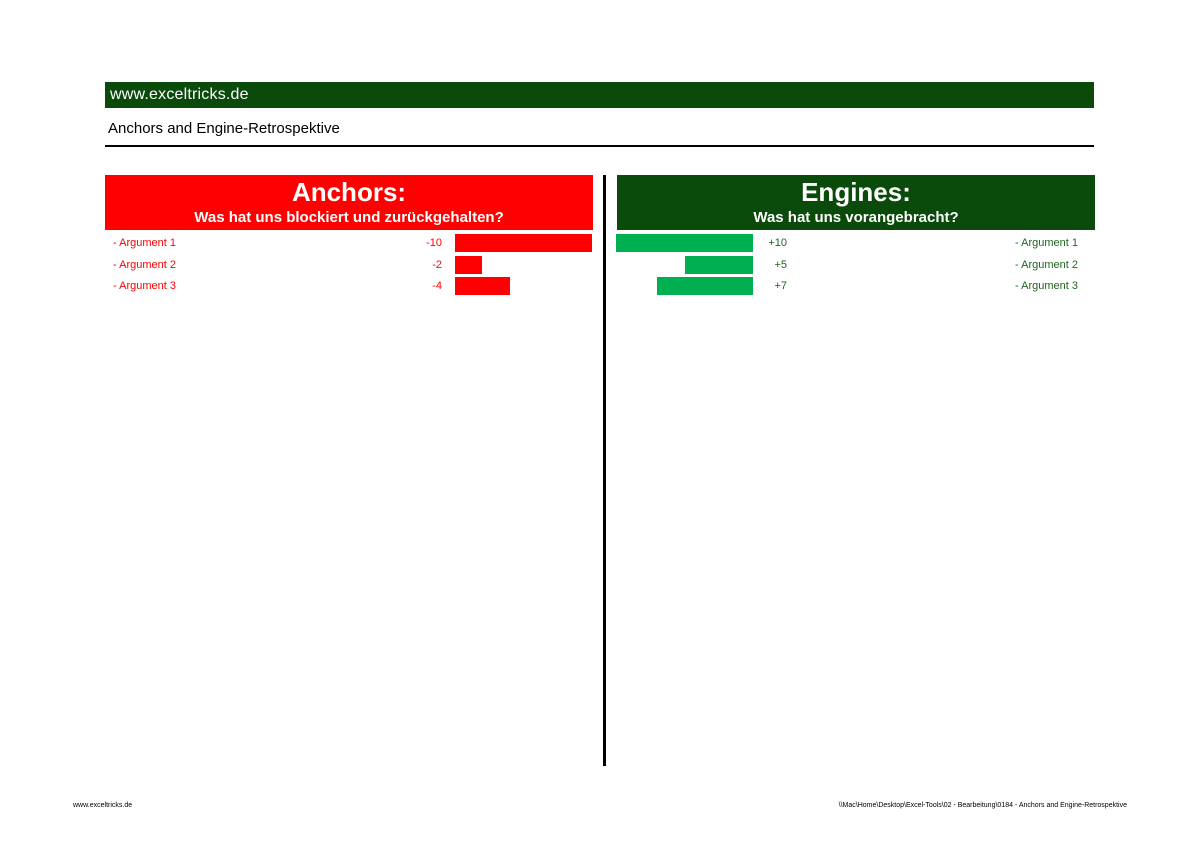 This screenshot has width=1200, height=848. Describe the element at coordinates (599, 146) in the screenshot. I see `title-rule` at that location.